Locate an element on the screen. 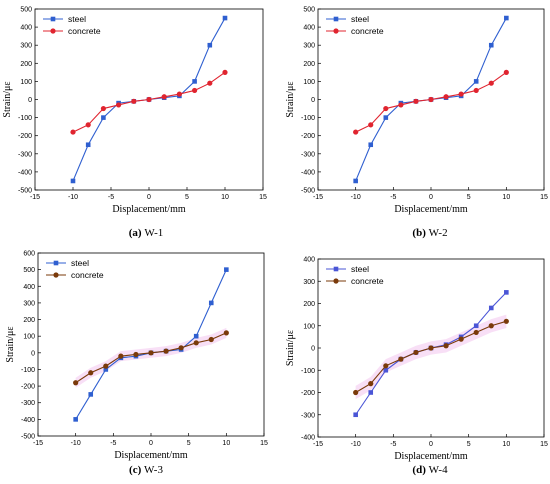  panel-caption: (a) W-1 is located at coordinates (146, 233).